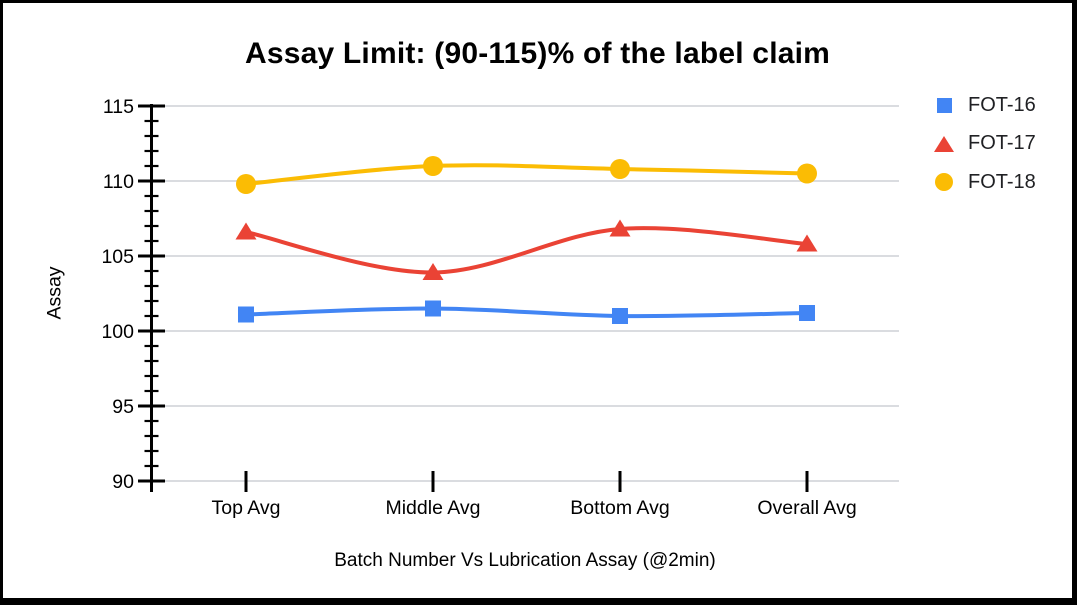 The height and width of the screenshot is (605, 1077). I want to click on y-tick-label: 90, so click(123, 482).